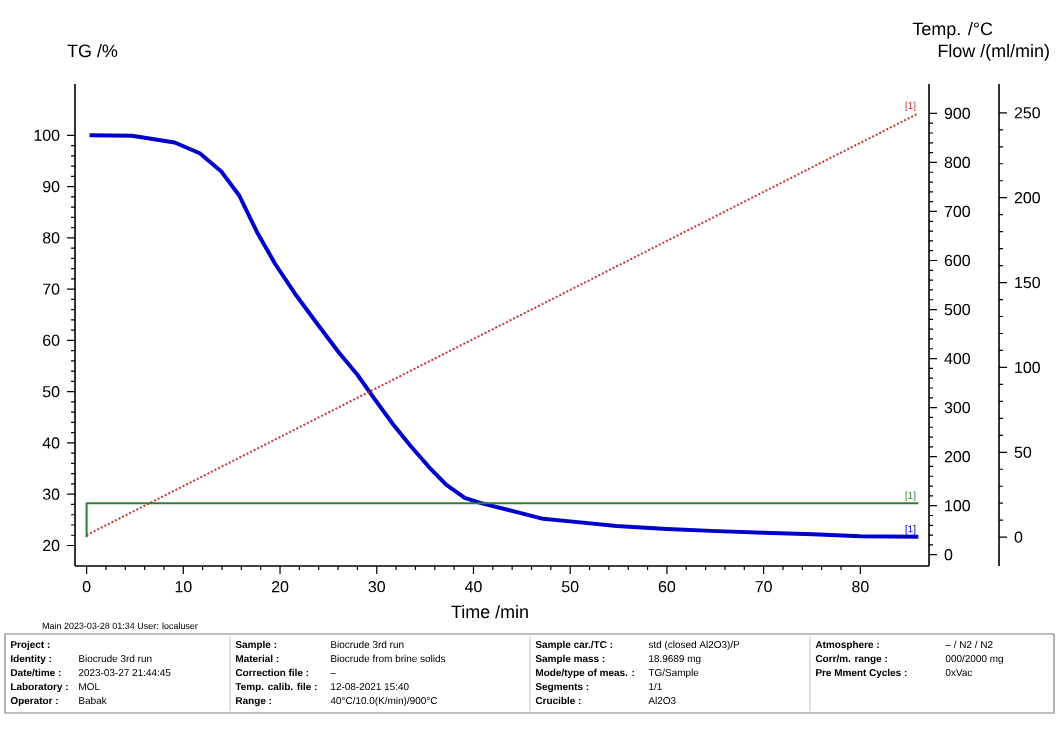 This screenshot has width=1059, height=733. I want to click on x-tick-label: 40, so click(473, 587).